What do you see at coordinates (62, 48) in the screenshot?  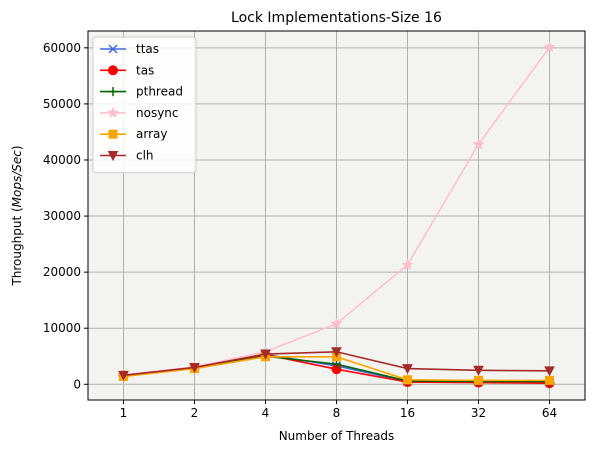 I see `y-tick-label: 60000` at bounding box center [62, 48].